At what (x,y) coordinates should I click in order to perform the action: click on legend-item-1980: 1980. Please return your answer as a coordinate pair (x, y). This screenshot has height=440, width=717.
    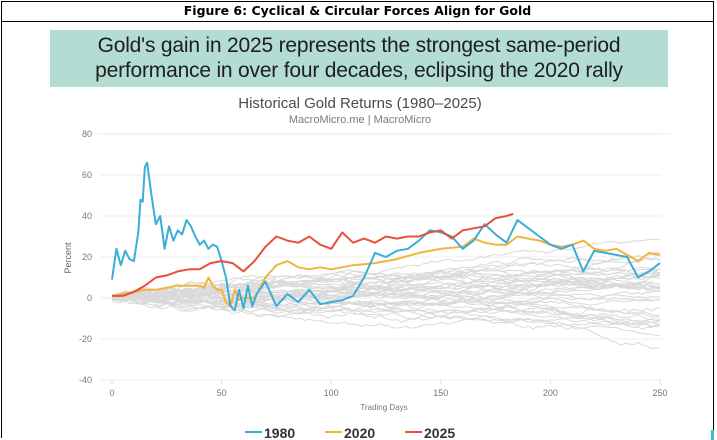
    Looking at the image, I should click on (270, 432).